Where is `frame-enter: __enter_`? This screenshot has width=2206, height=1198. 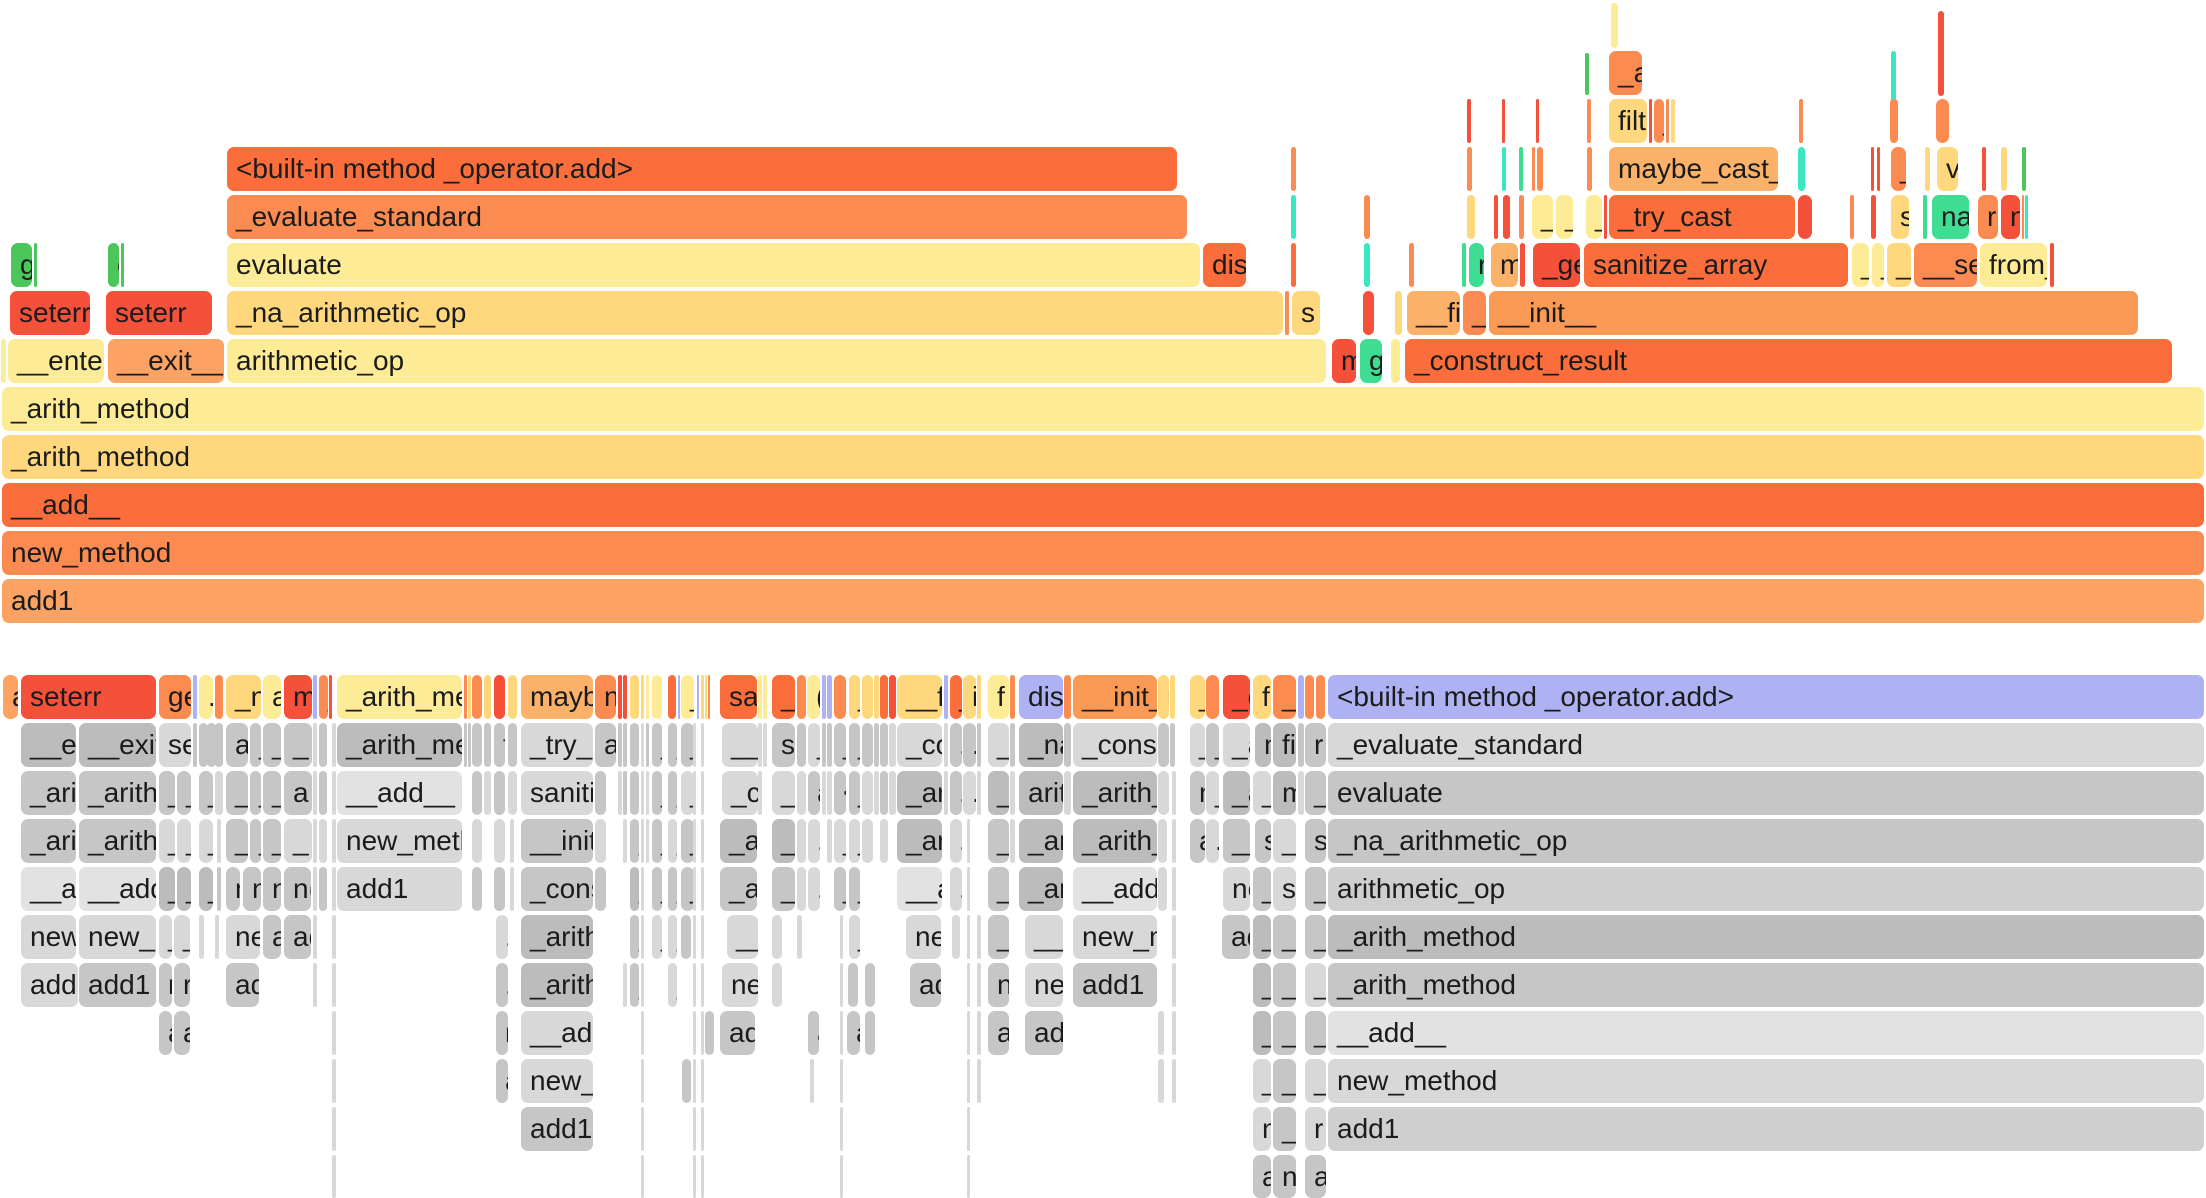
frame-enter: __enter_ is located at coordinates (56, 361).